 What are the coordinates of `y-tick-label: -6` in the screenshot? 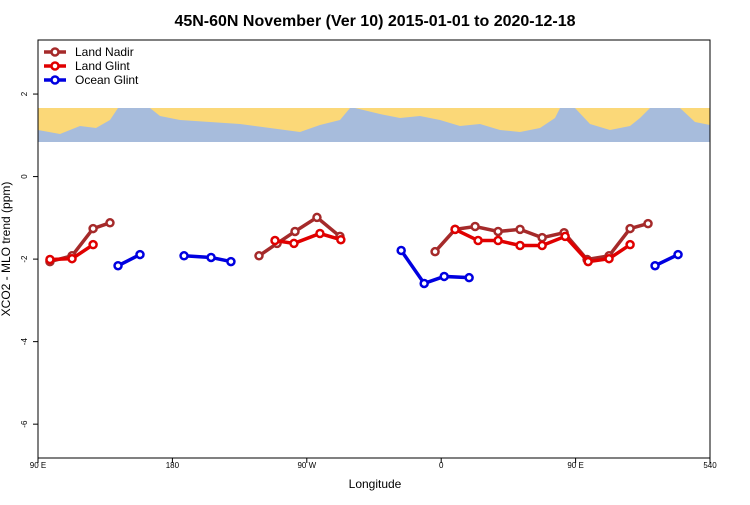 It's located at (24, 424).